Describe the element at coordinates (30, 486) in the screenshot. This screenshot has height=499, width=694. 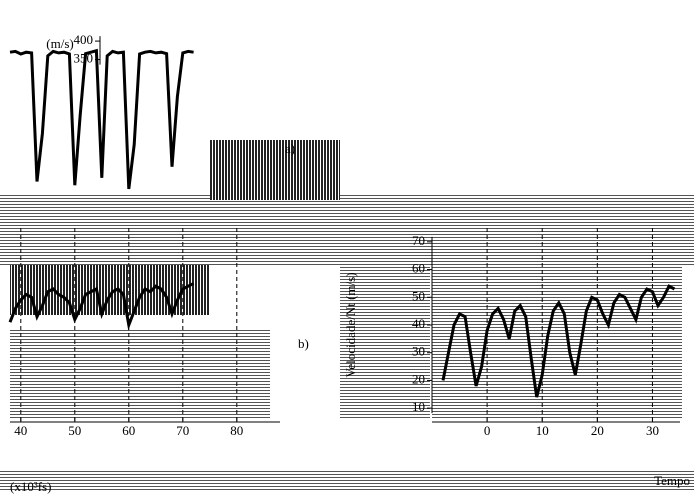
I see `x-axis-label: (x10³fs)` at that location.